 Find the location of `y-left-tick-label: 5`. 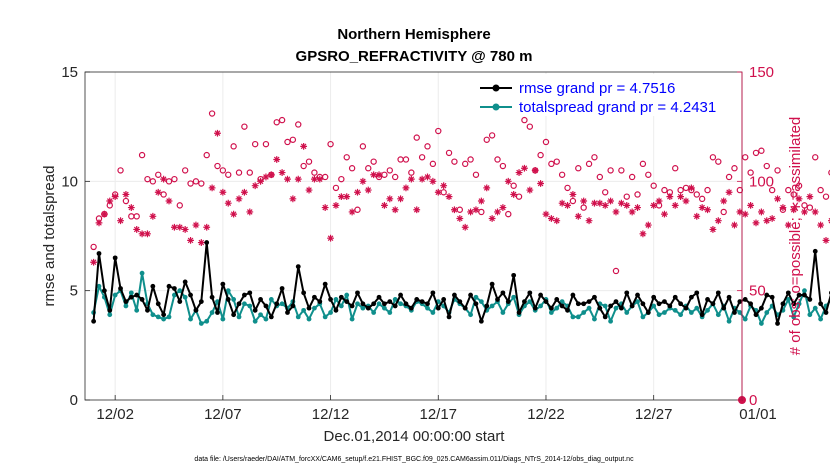

y-left-tick-label: 5 is located at coordinates (74, 291).